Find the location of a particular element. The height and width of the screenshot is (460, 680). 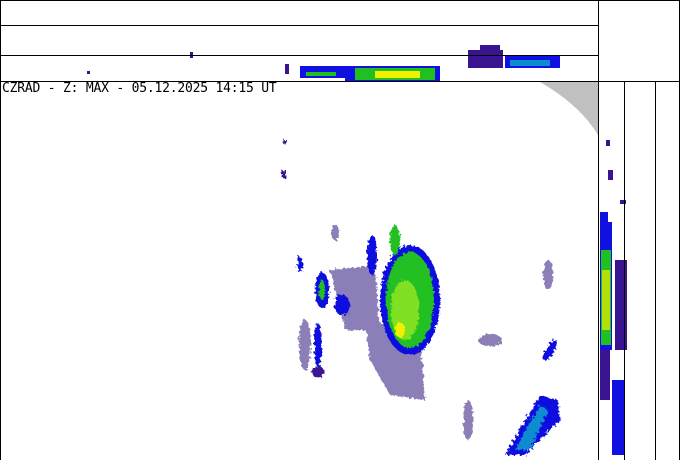

top-profile is located at coordinates (323, 63).